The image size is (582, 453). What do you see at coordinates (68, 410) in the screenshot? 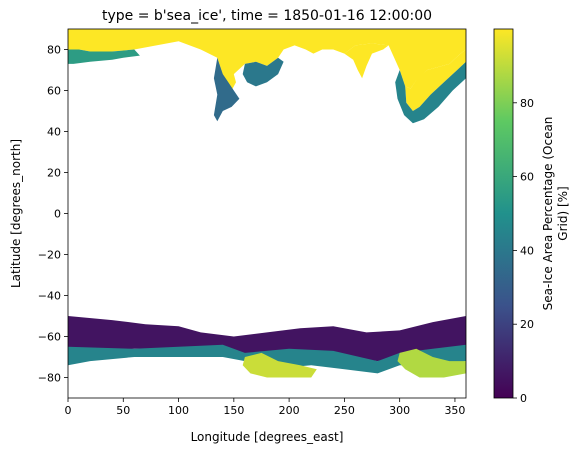
I see `x-tick-label: 0` at bounding box center [68, 410].